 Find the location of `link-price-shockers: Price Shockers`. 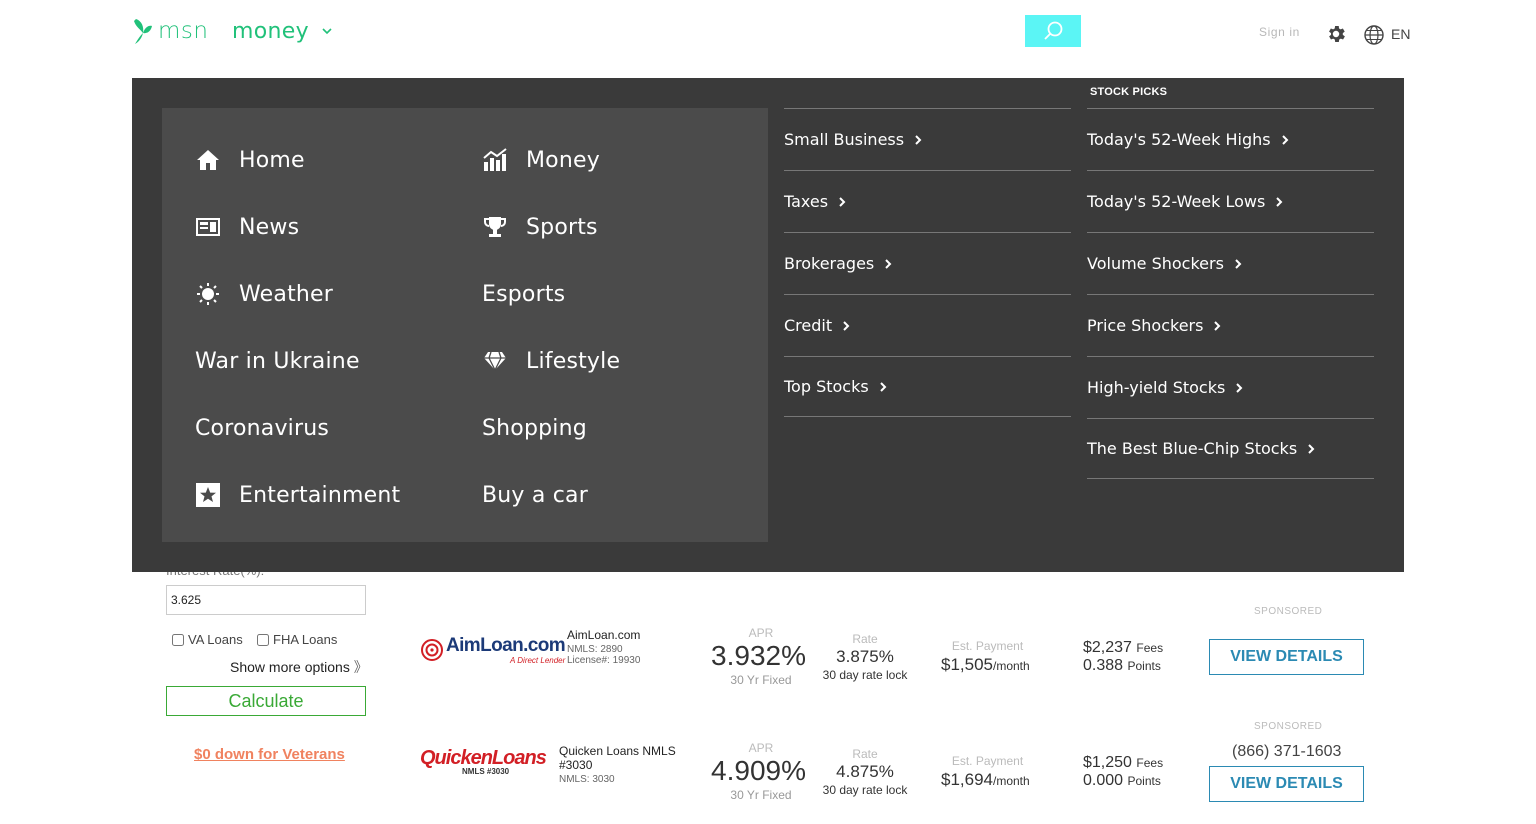

link-price-shockers: Price Shockers is located at coordinates (1230, 325).